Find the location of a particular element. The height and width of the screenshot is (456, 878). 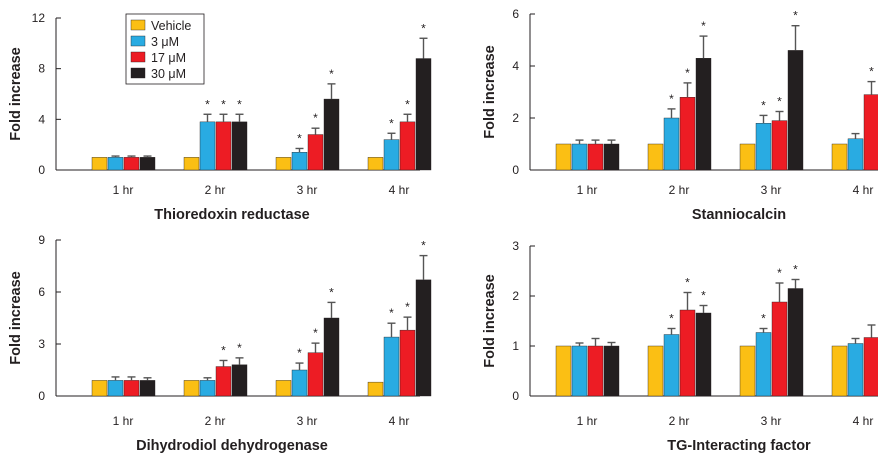

y-tick-label: 9 is located at coordinates (41, 240).